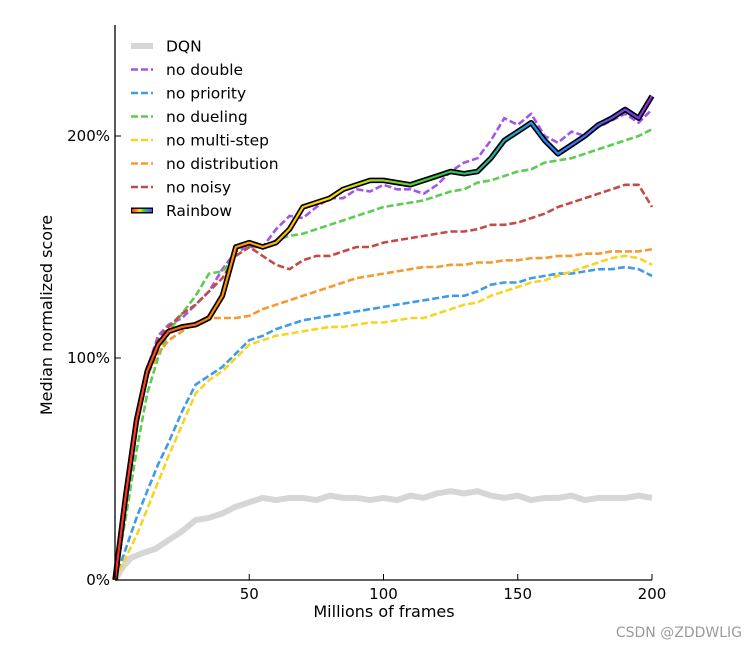 This screenshot has width=756, height=649. What do you see at coordinates (383, 594) in the screenshot?
I see `x-tick-label: 100` at bounding box center [383, 594].